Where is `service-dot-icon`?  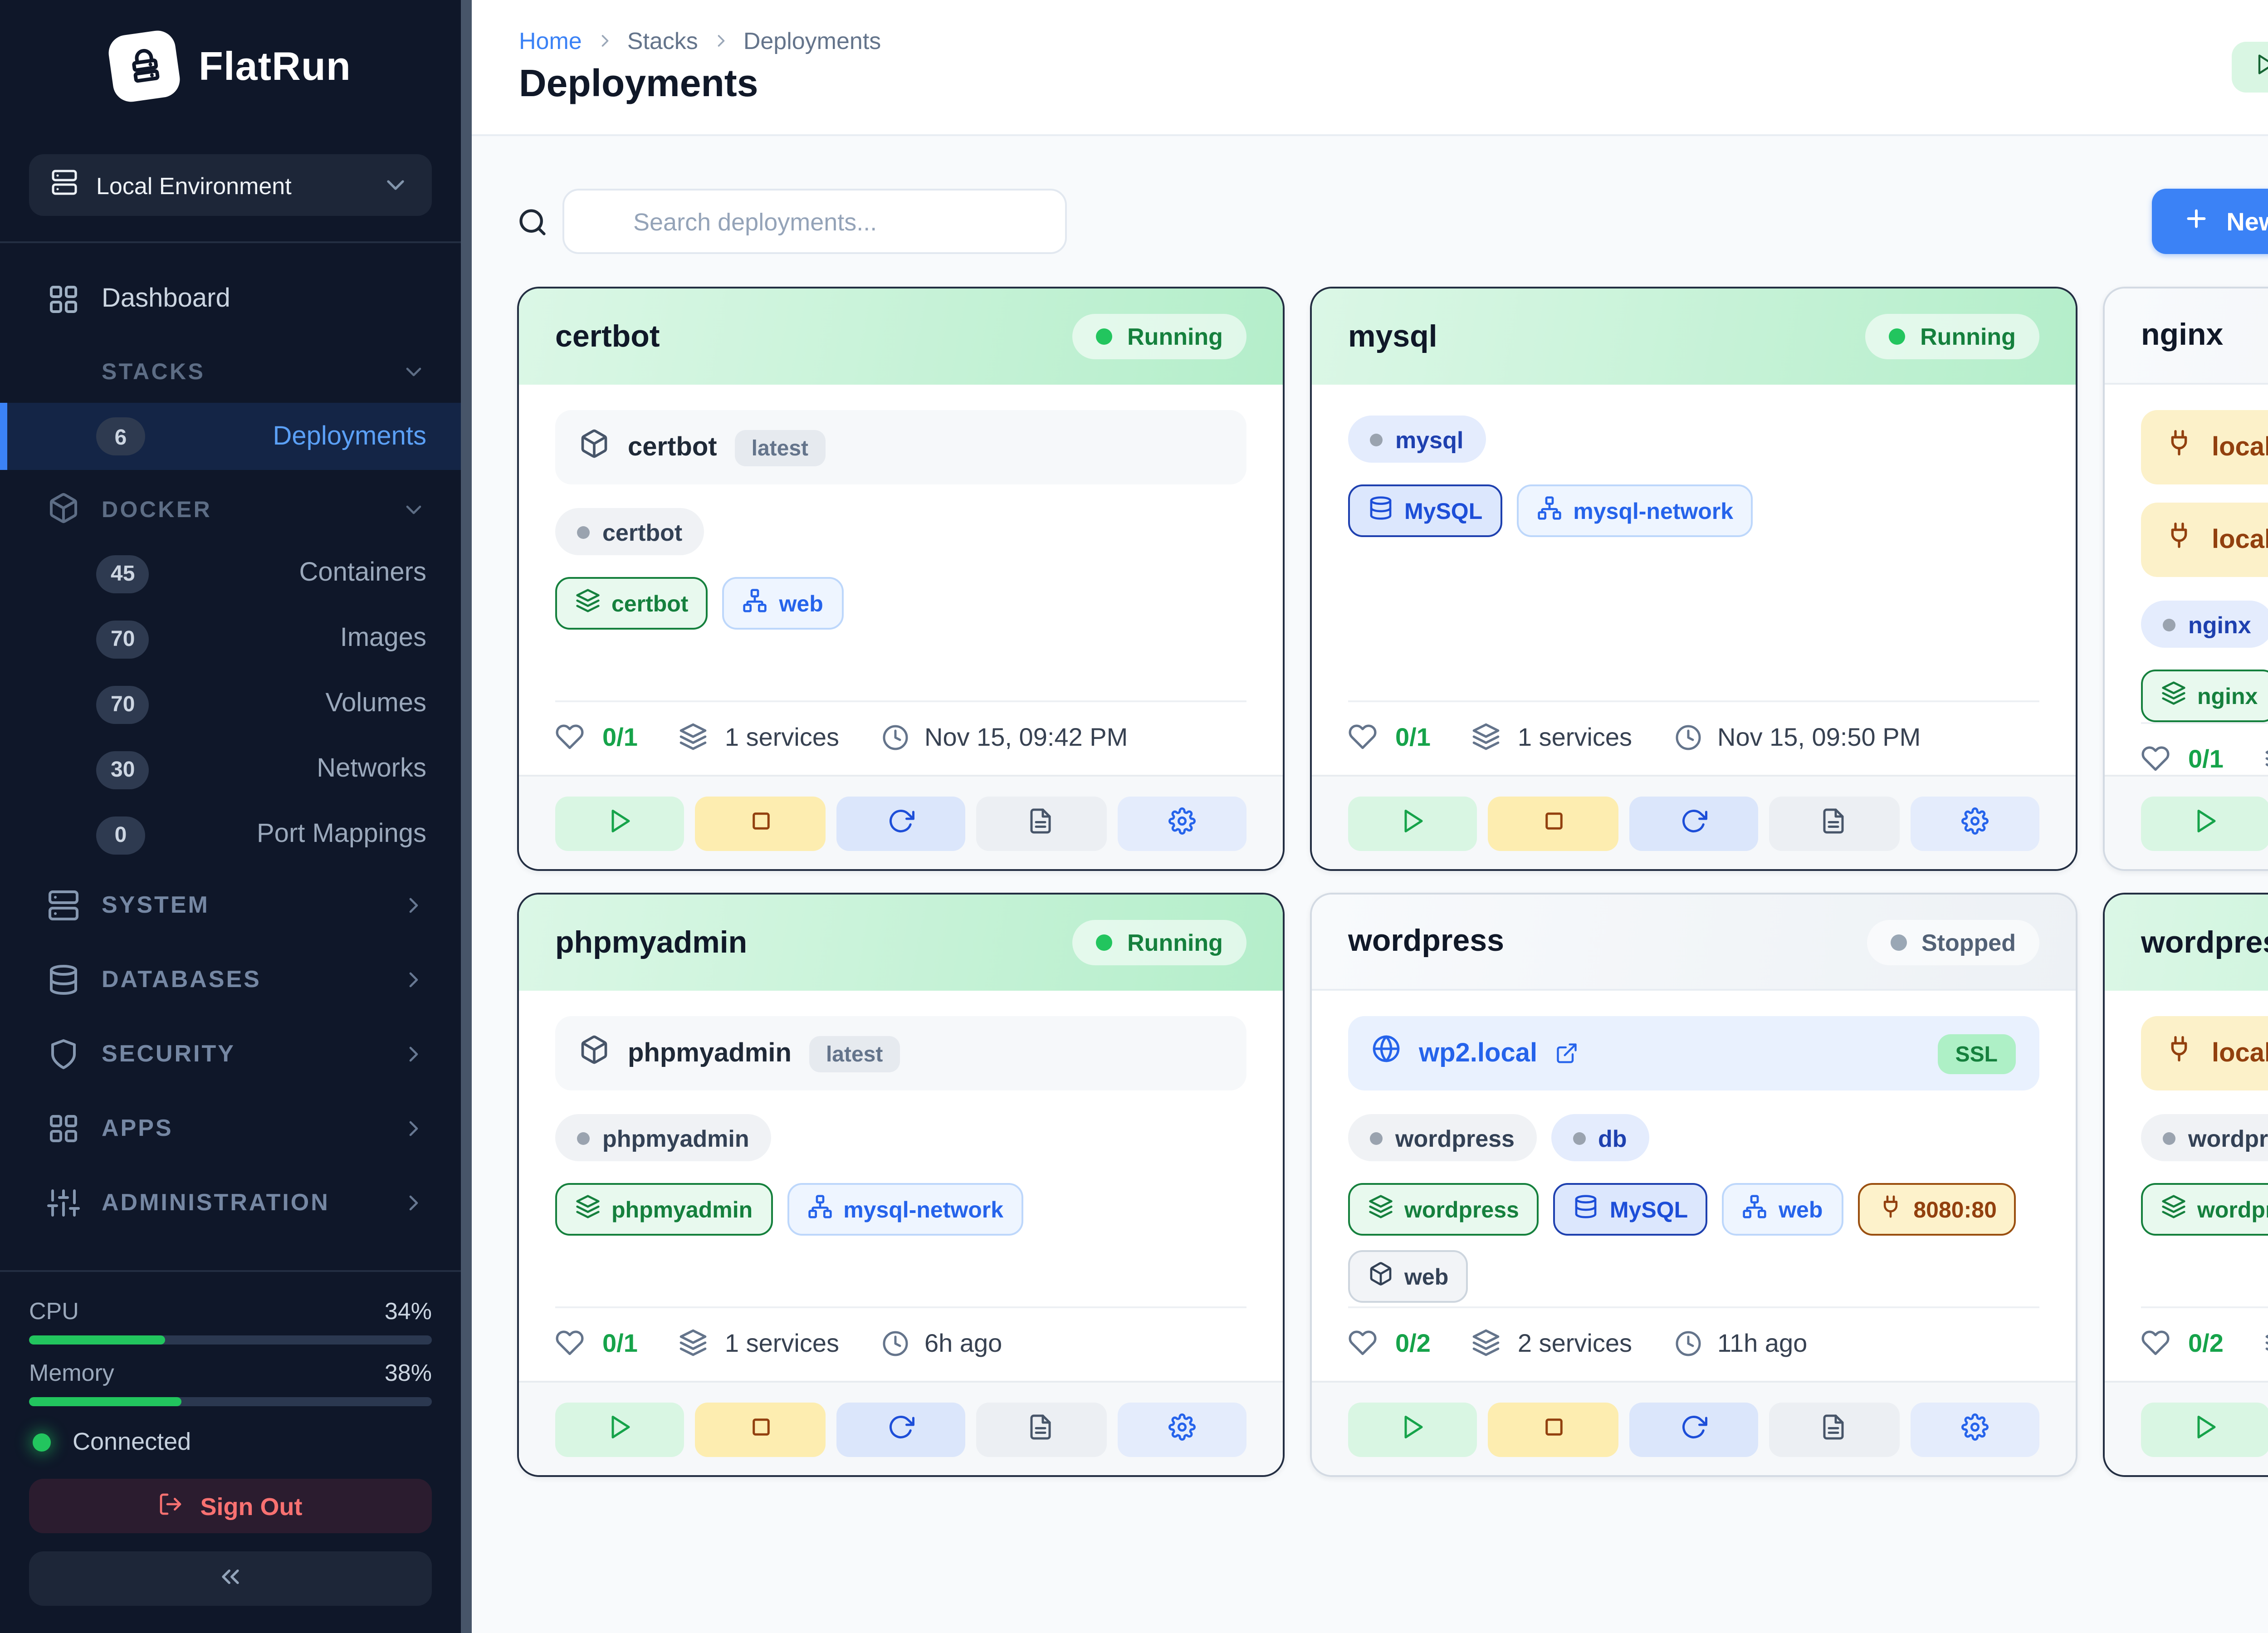
service-dot-icon is located at coordinates (1377, 1137).